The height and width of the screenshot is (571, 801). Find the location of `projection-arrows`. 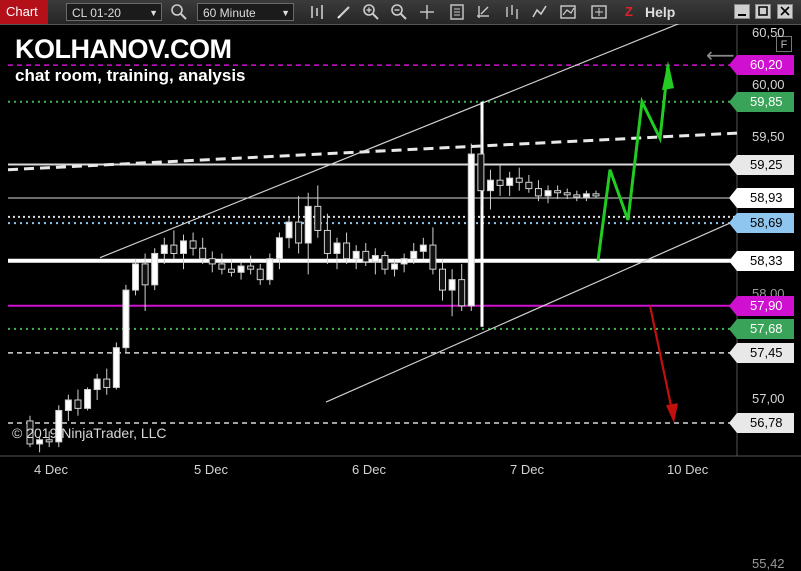

projection-arrows is located at coordinates (637, 242).